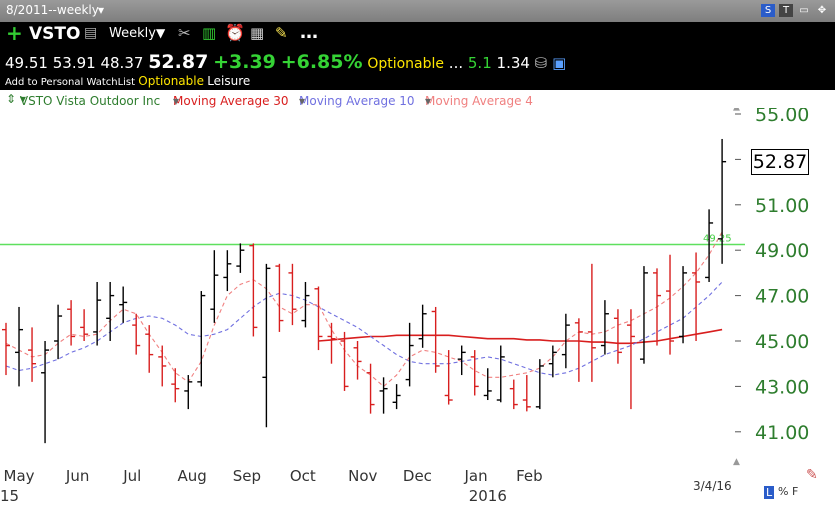 The image size is (835, 508). I want to click on low-value: 48.37, so click(122, 63).